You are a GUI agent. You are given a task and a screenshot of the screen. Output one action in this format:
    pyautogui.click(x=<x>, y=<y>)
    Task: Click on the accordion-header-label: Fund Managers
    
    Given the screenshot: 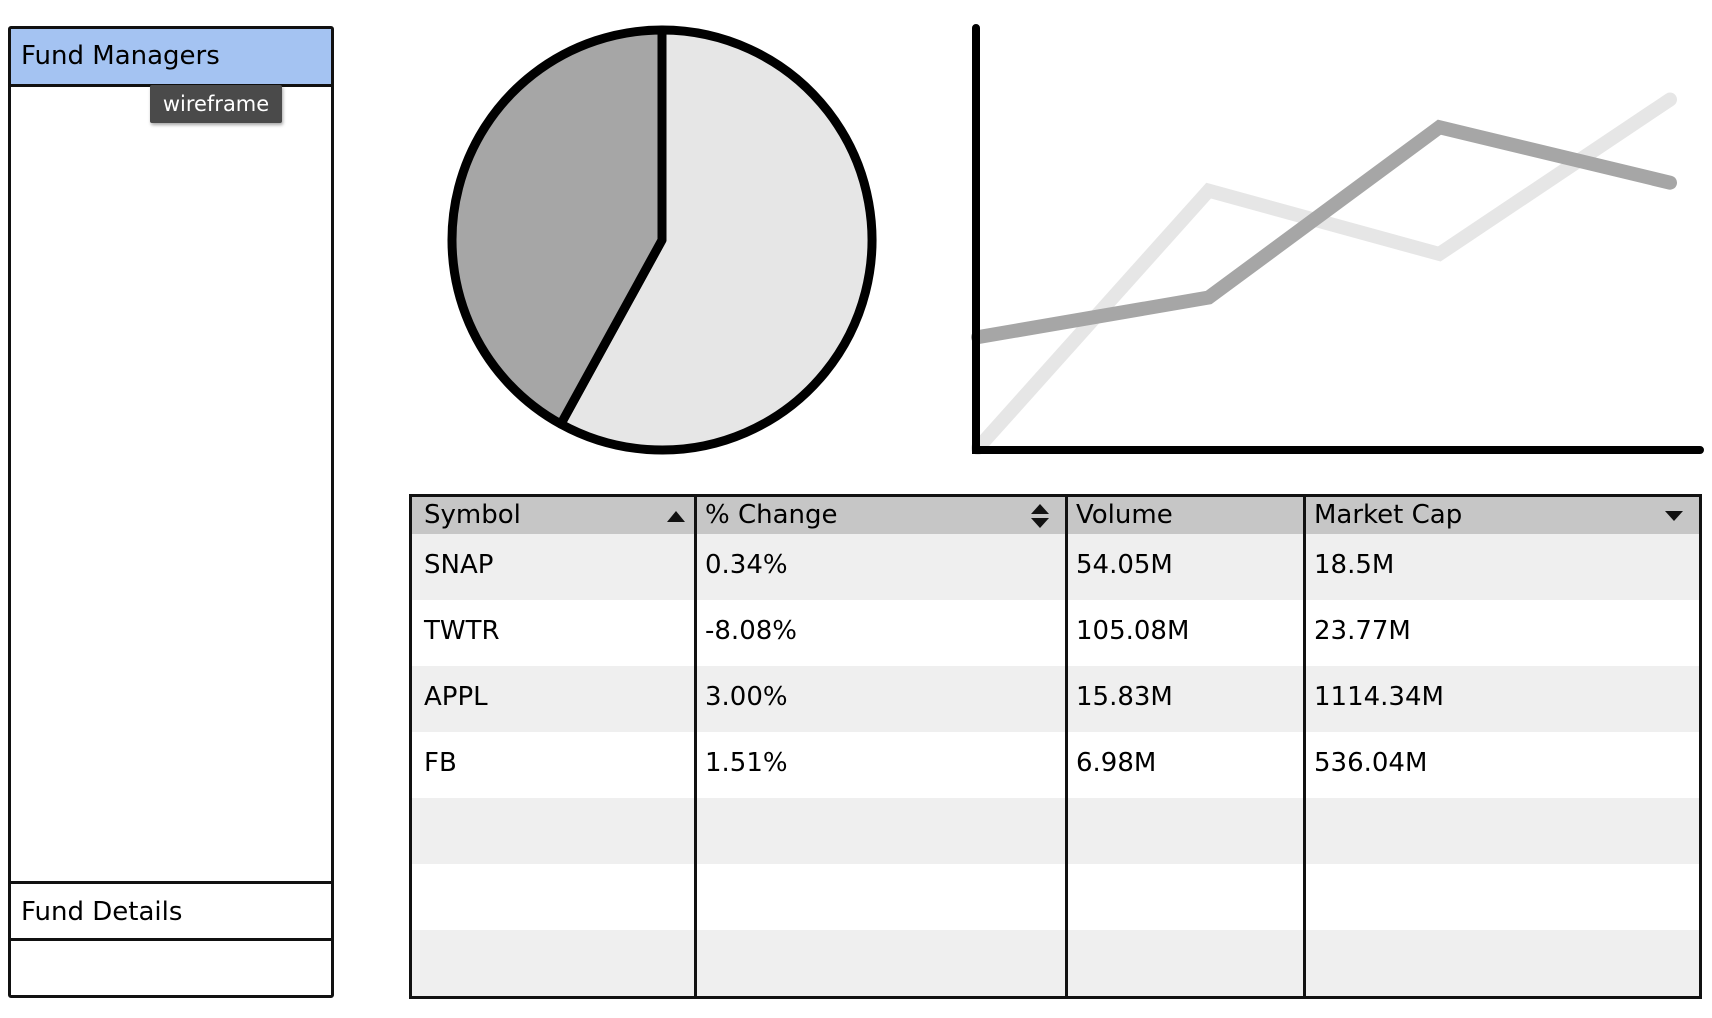 What is the action you would take?
    pyautogui.click(x=120, y=56)
    